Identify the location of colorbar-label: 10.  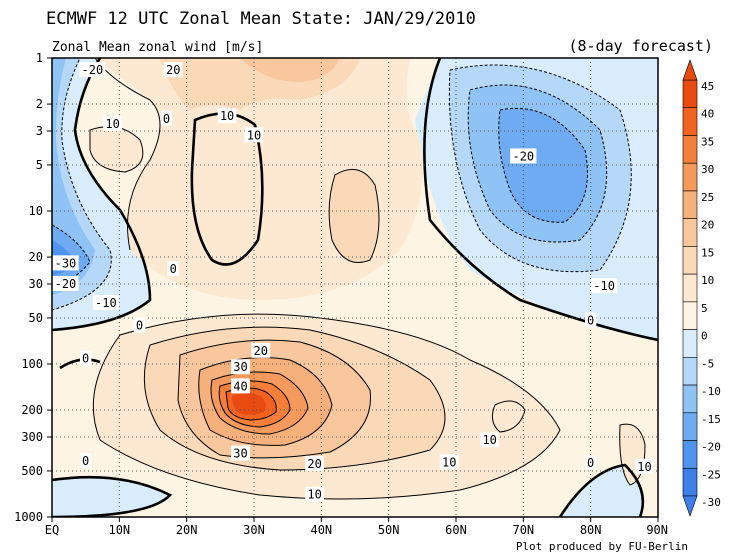
(707, 280).